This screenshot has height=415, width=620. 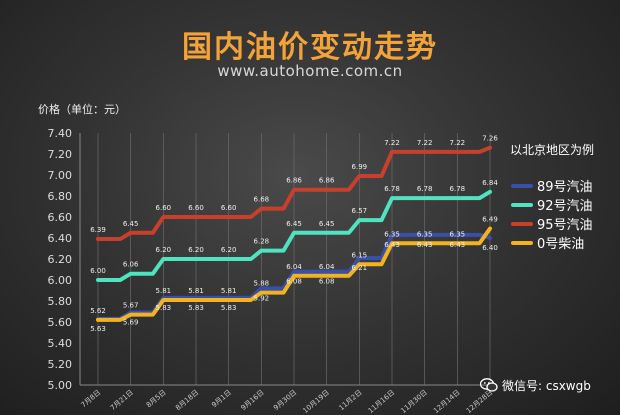 What do you see at coordinates (561, 244) in the screenshot?
I see `legend-label: 0号柴油` at bounding box center [561, 244].